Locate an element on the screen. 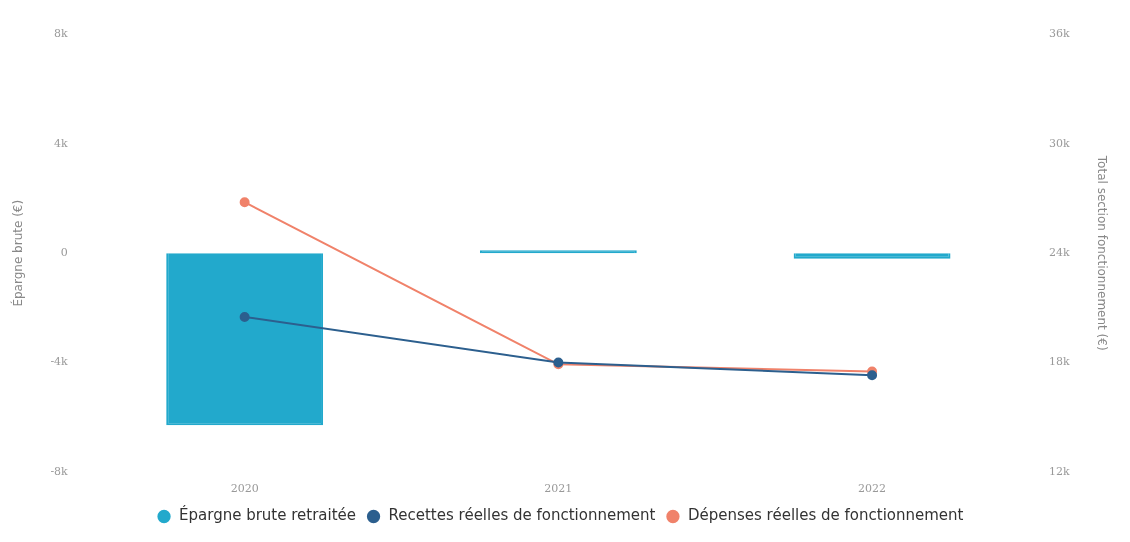  y-tick-label: 4k is located at coordinates (61, 143).